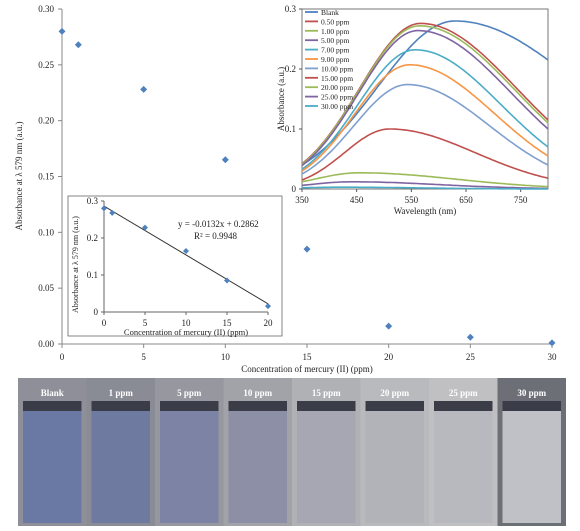 This screenshot has width=580, height=531. What do you see at coordinates (145, 323) in the screenshot?
I see `calibration-x-tick-label: 5` at bounding box center [145, 323].